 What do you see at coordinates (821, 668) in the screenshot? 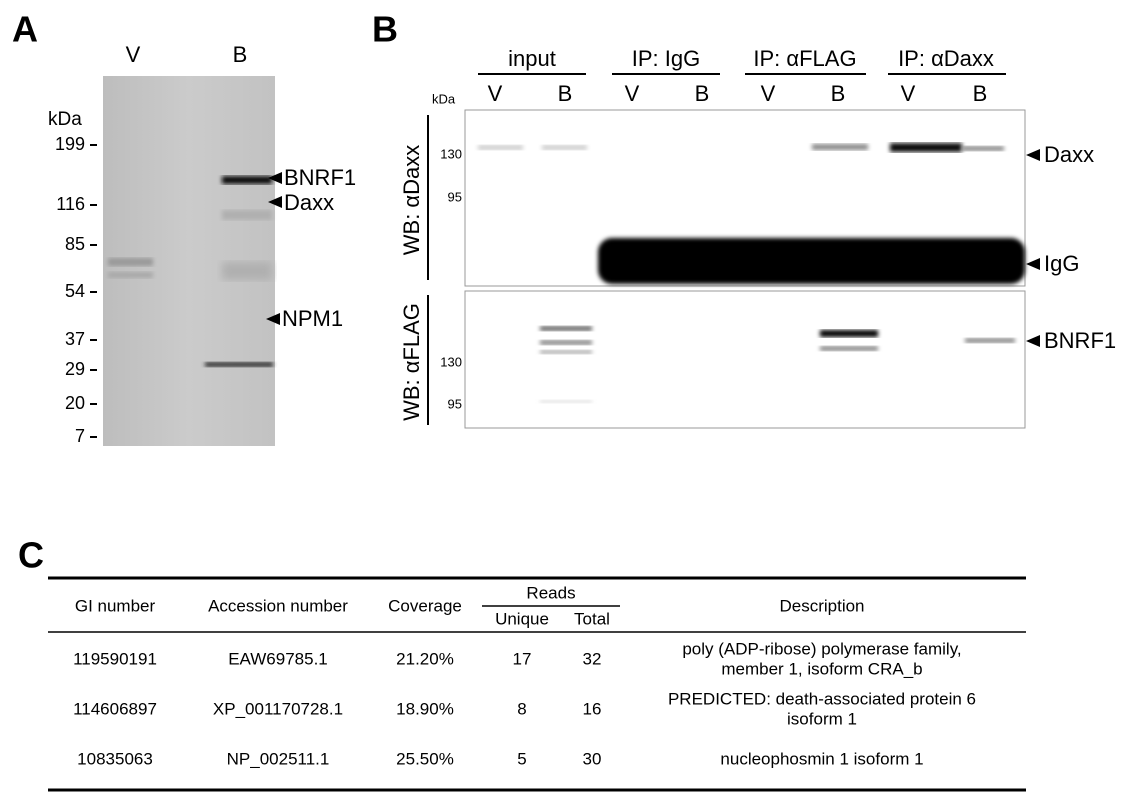
I see `table-cell: member 1, isoform CRA_b` at bounding box center [821, 668].